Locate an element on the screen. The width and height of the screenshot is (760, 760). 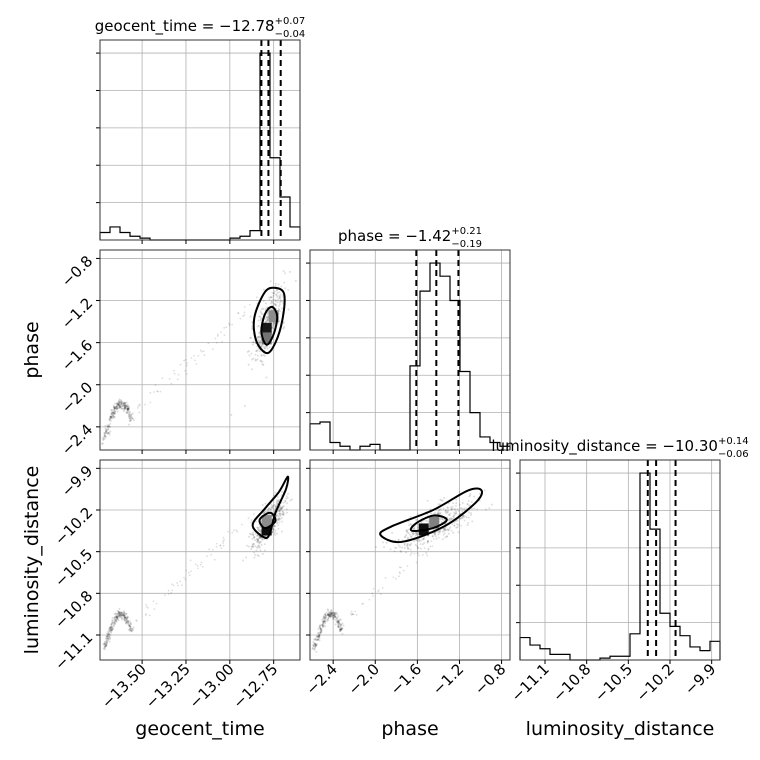
x-tick-label: −10.2 is located at coordinates (655, 682).